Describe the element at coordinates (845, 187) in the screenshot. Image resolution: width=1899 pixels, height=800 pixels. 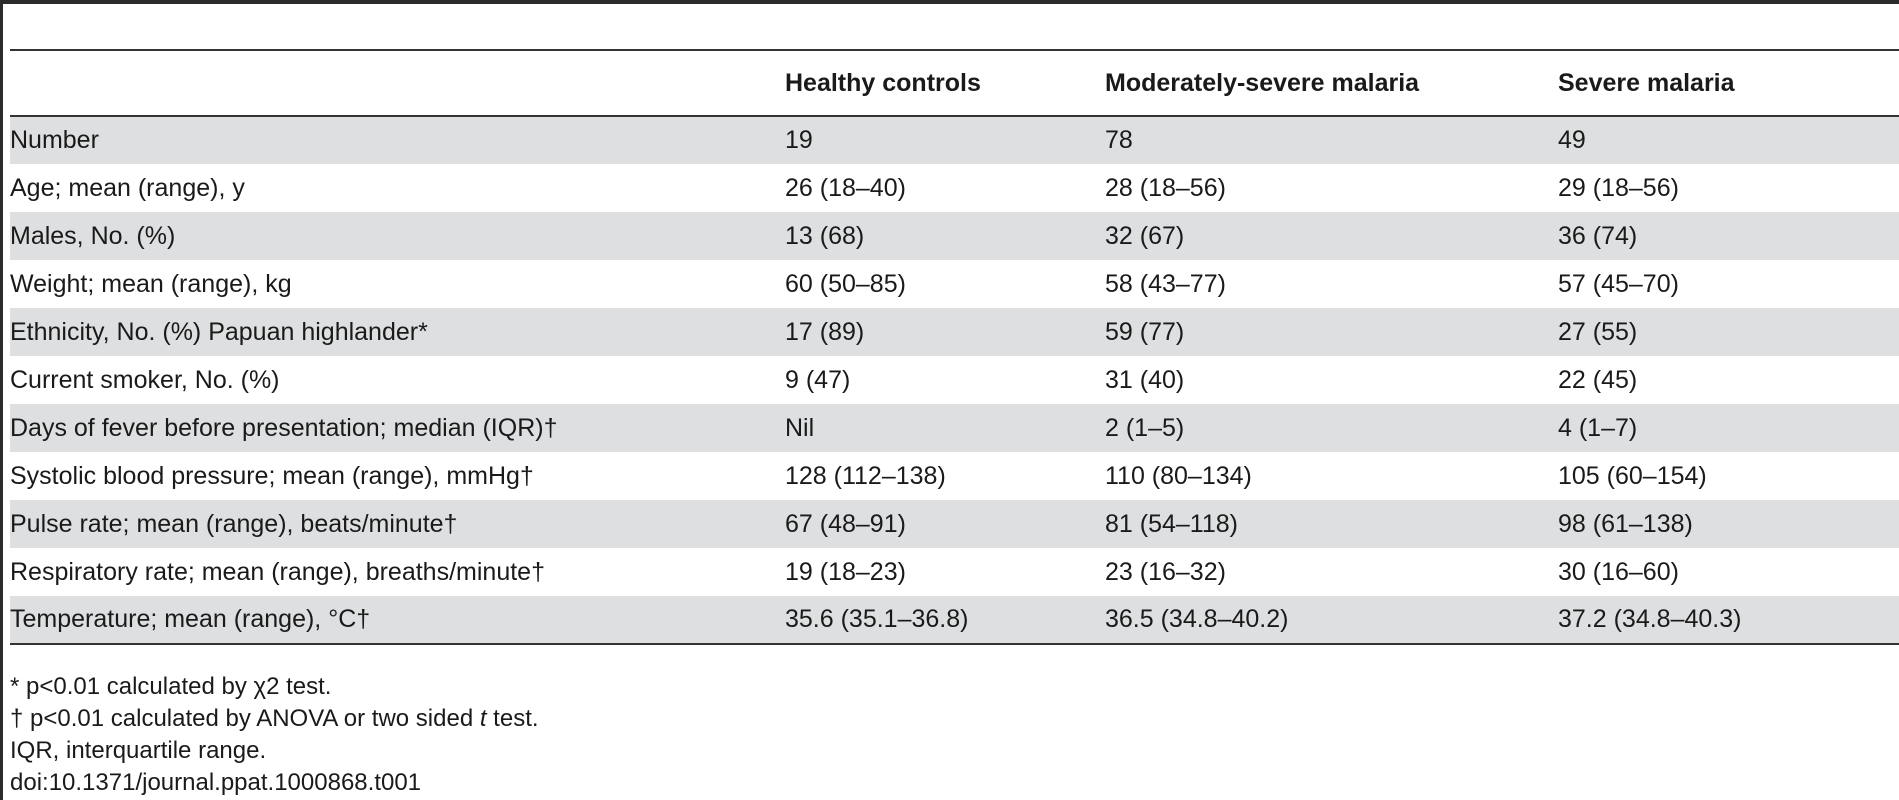
I see `cell-healthy-controls: 26 (18–40)` at that location.